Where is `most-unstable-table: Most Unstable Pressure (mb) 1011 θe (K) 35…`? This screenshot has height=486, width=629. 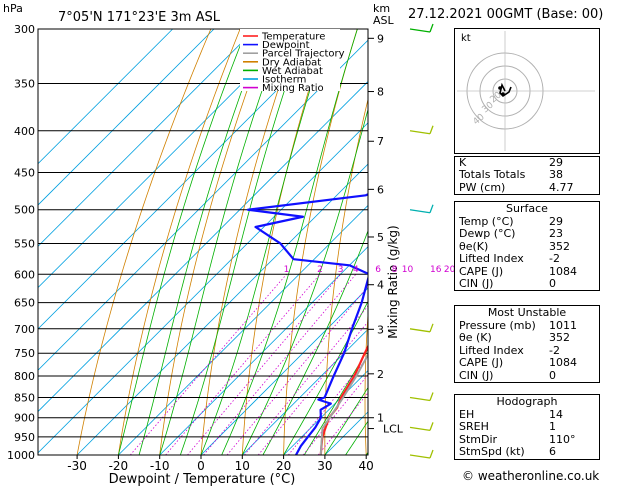 most-unstable-table: Most Unstable Pressure (mb) 1011 θe (K) 35… is located at coordinates (527, 344).